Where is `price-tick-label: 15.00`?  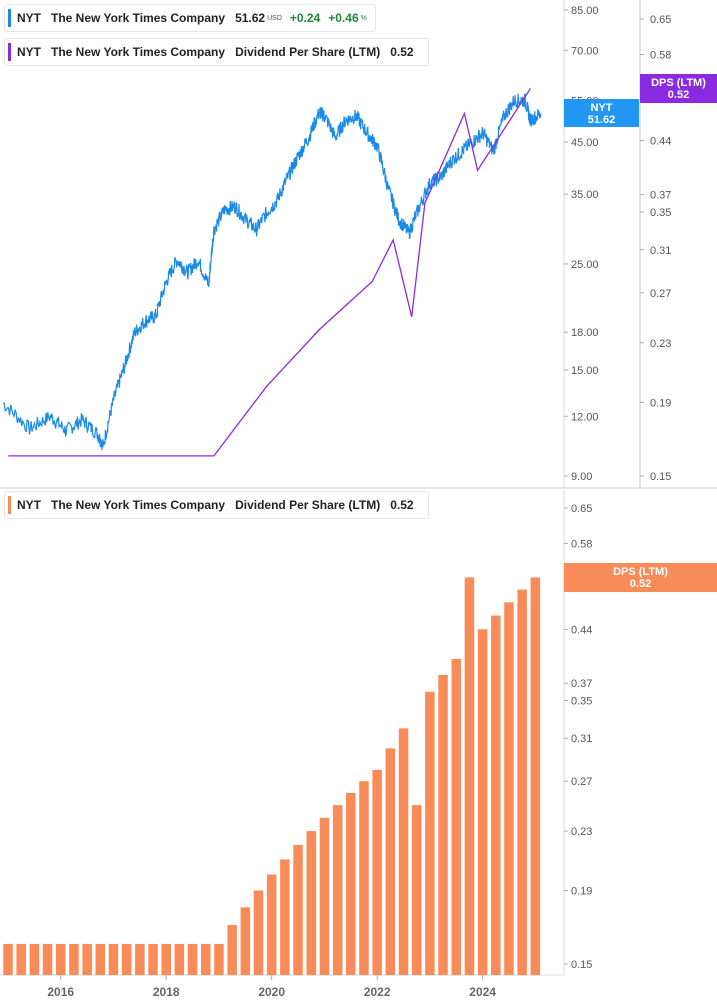
price-tick-label: 15.00 is located at coordinates (585, 371).